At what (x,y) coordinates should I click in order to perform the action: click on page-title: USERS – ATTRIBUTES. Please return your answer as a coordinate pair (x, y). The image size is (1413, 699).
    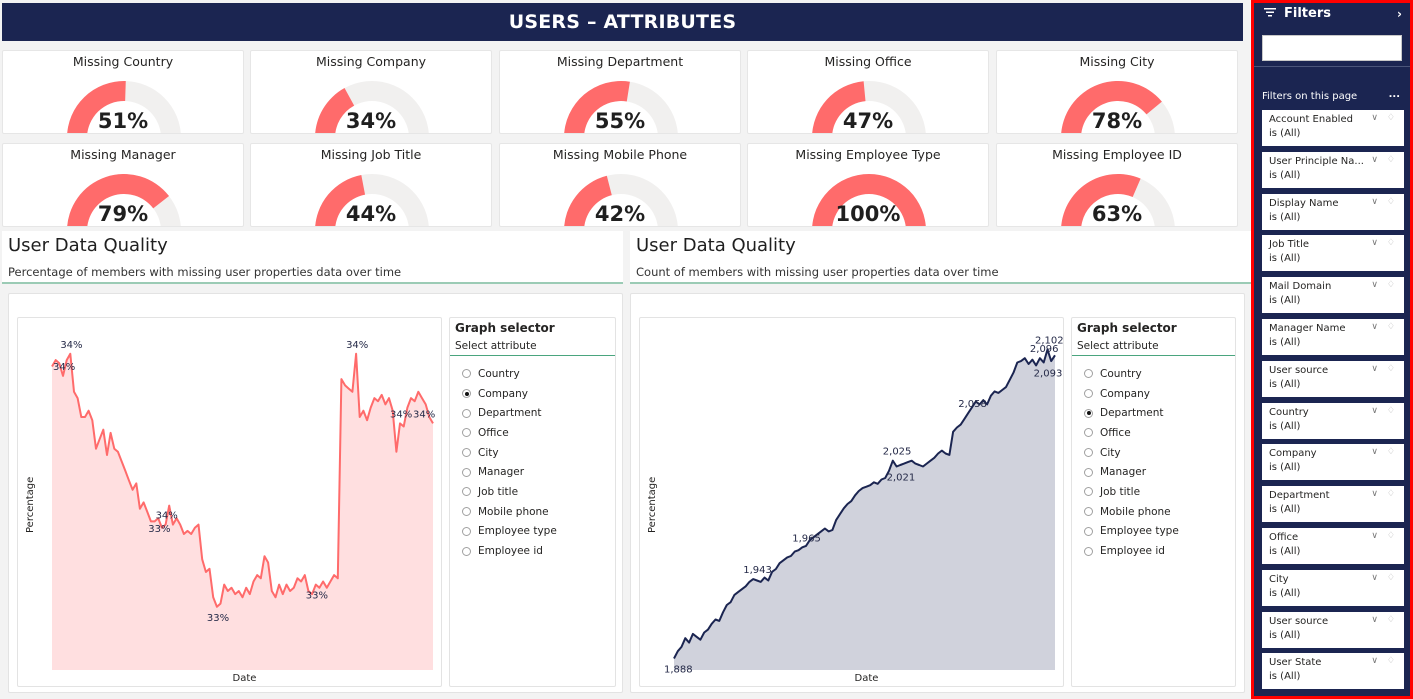
    Looking at the image, I should click on (622, 22).